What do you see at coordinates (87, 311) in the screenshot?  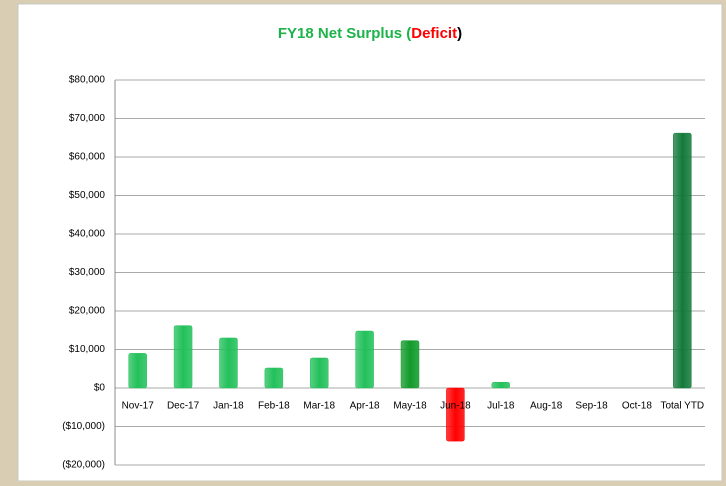 I see `y-tick-label: $20,000` at bounding box center [87, 311].